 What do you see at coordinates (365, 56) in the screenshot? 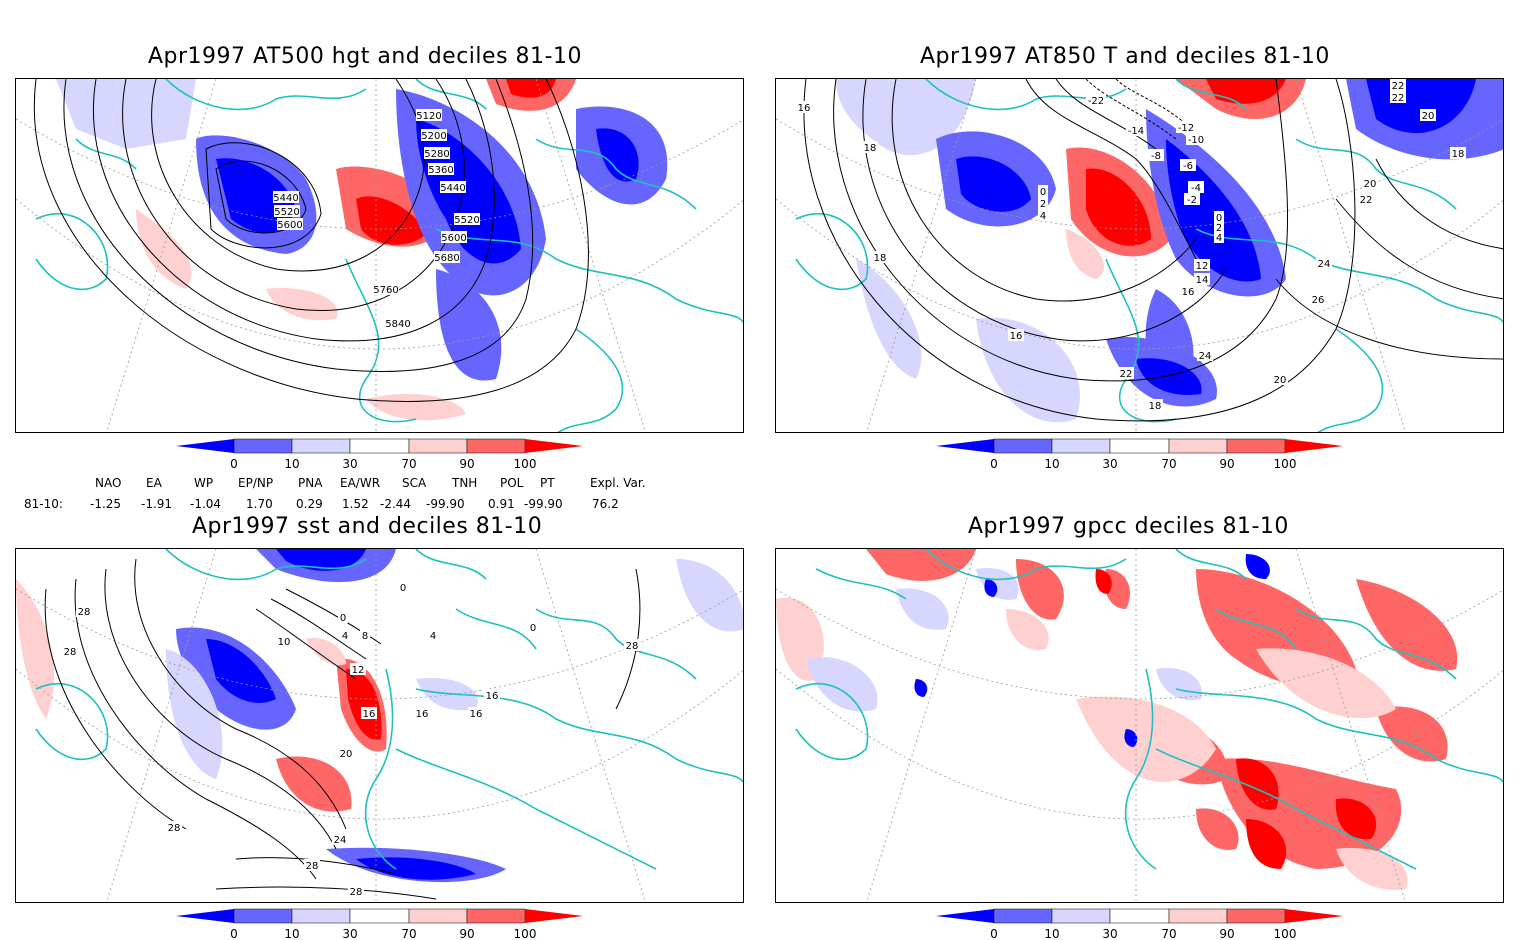
I see `panel-title-p1: Apr1997 AT500 hgt and deciles 81-10` at bounding box center [365, 56].